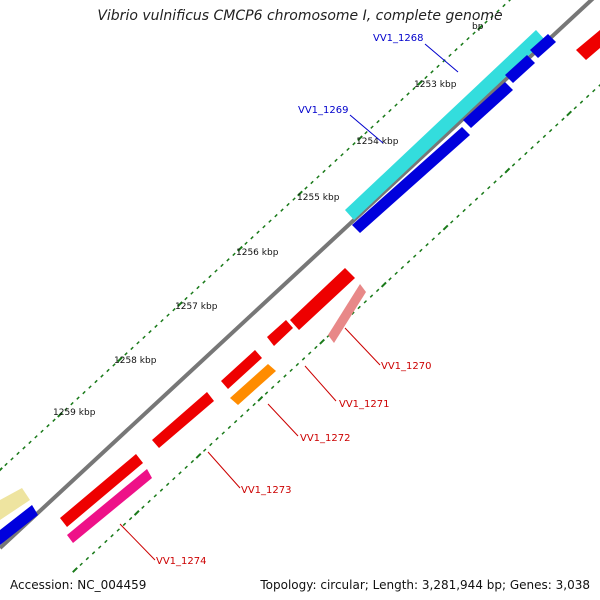 The height and width of the screenshot is (600, 600). What do you see at coordinates (322, 299) in the screenshot?
I see `gene-vv1-1270a` at bounding box center [322, 299].